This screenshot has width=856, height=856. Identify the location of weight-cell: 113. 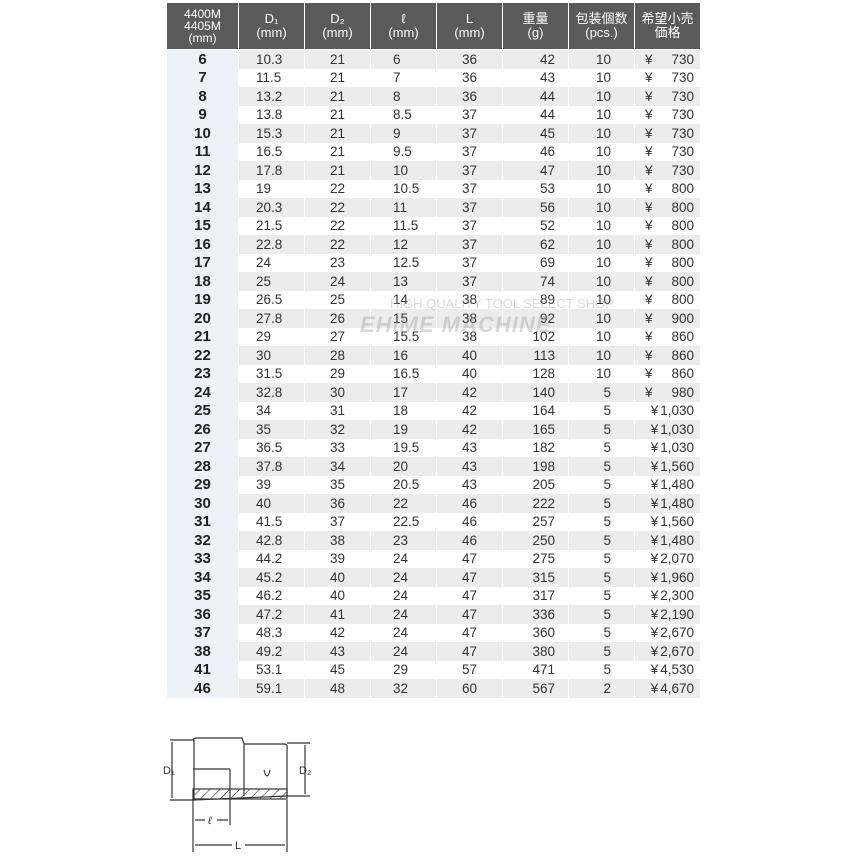
(535, 355).